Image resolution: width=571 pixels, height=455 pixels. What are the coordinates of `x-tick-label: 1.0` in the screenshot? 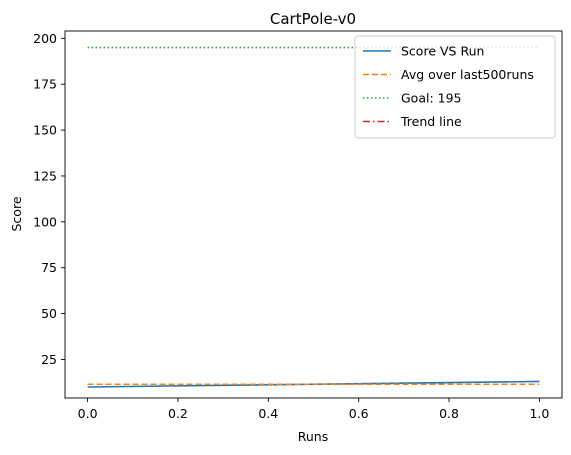 It's located at (539, 413).